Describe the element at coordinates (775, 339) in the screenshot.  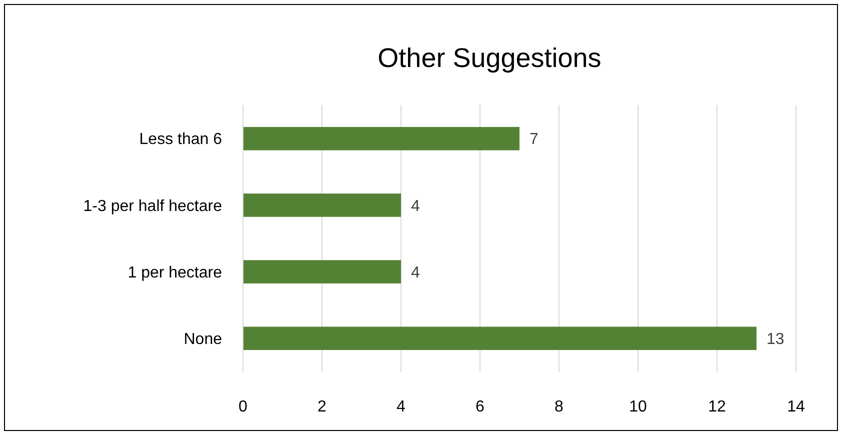
I see `data-label: 13` at that location.